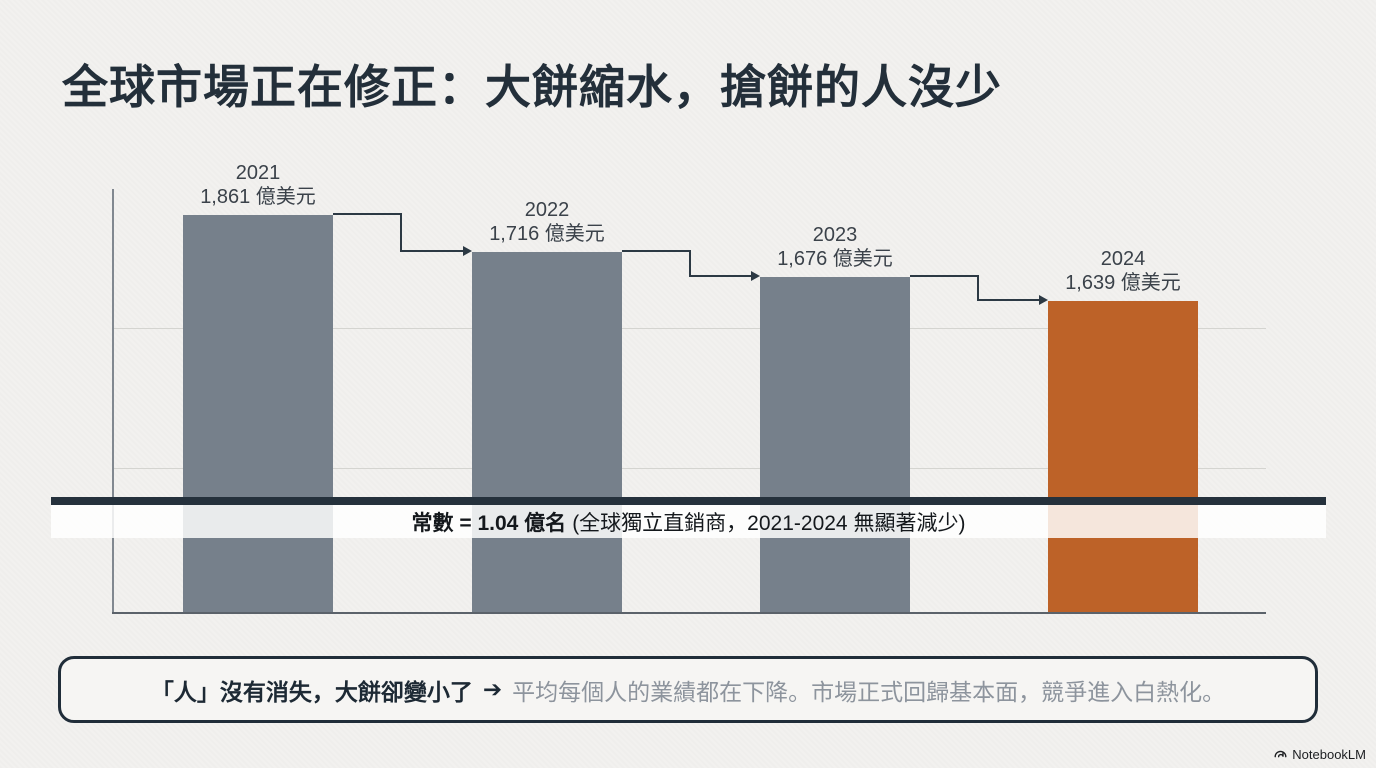 The width and height of the screenshot is (1376, 768). I want to click on right-arrow-icon: ➔, so click(492, 689).